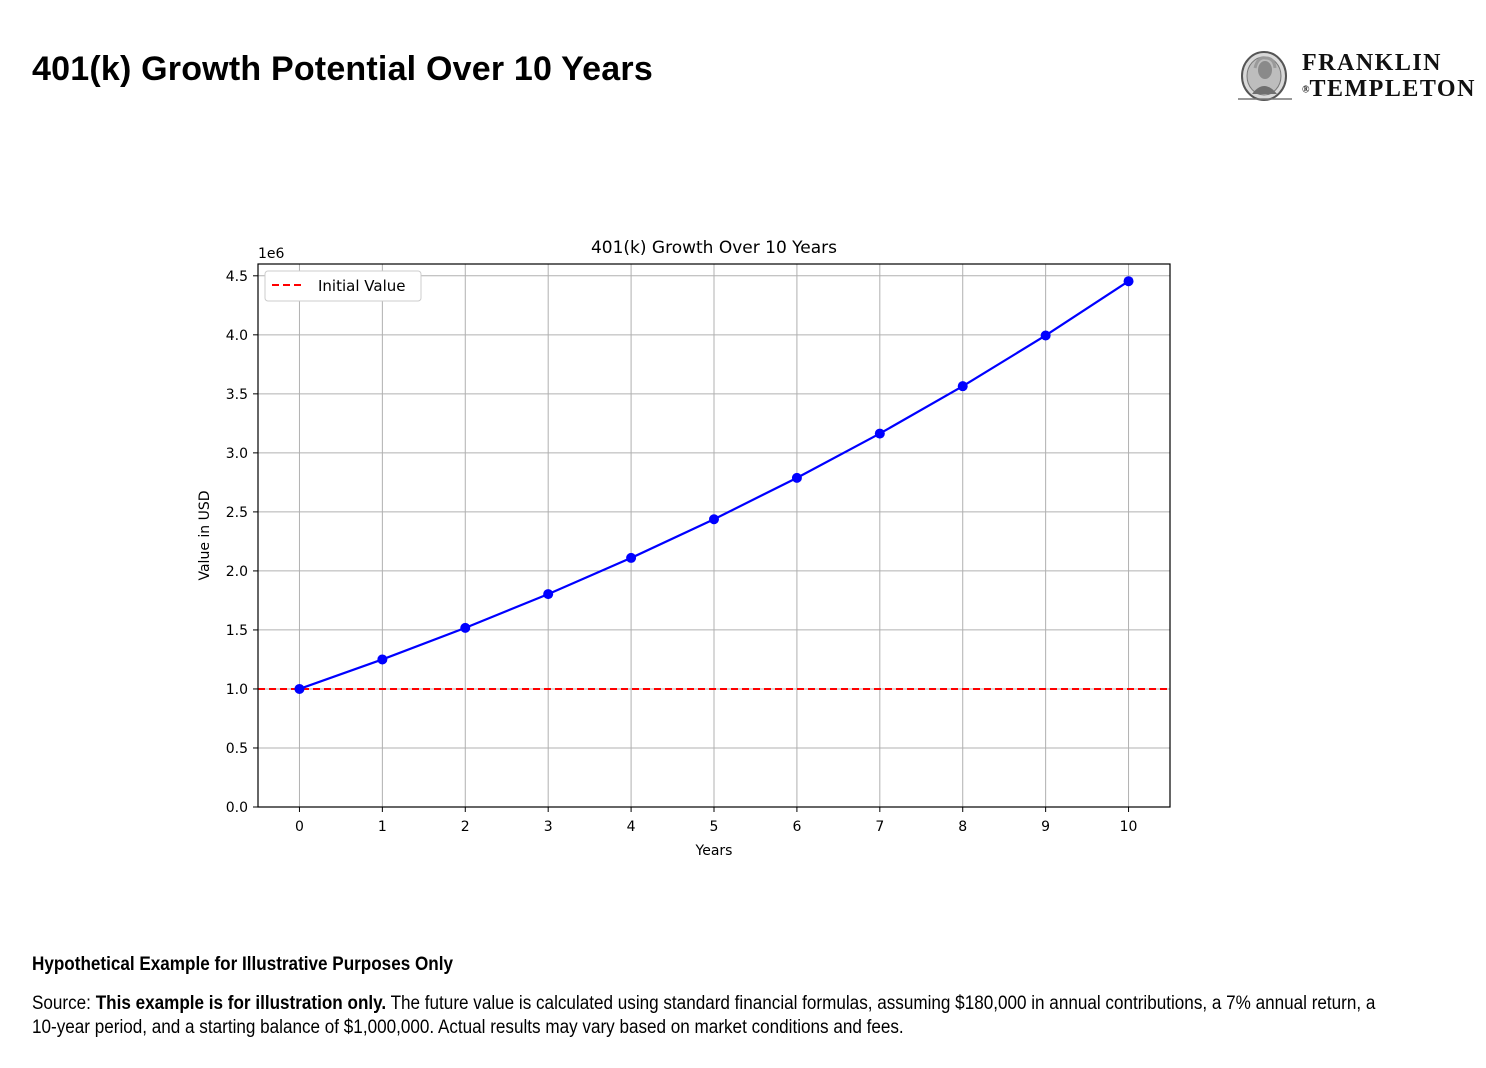 The height and width of the screenshot is (1068, 1486). Describe the element at coordinates (714, 851) in the screenshot. I see `x-axis-label: Years` at that location.